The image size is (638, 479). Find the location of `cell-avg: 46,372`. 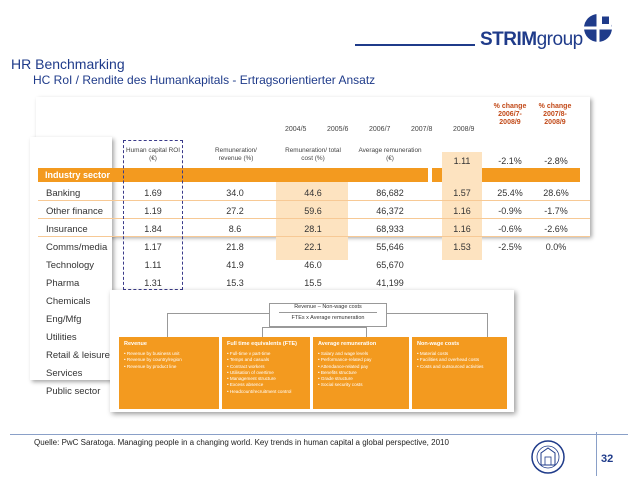

cell-avg: 46,372 is located at coordinates (390, 211).